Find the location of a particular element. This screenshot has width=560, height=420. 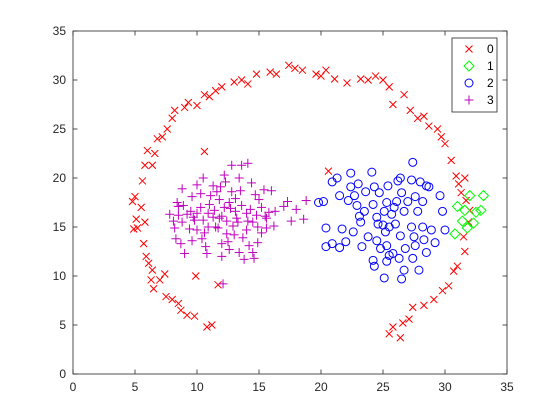

legend-label: 0 is located at coordinates (490, 49).